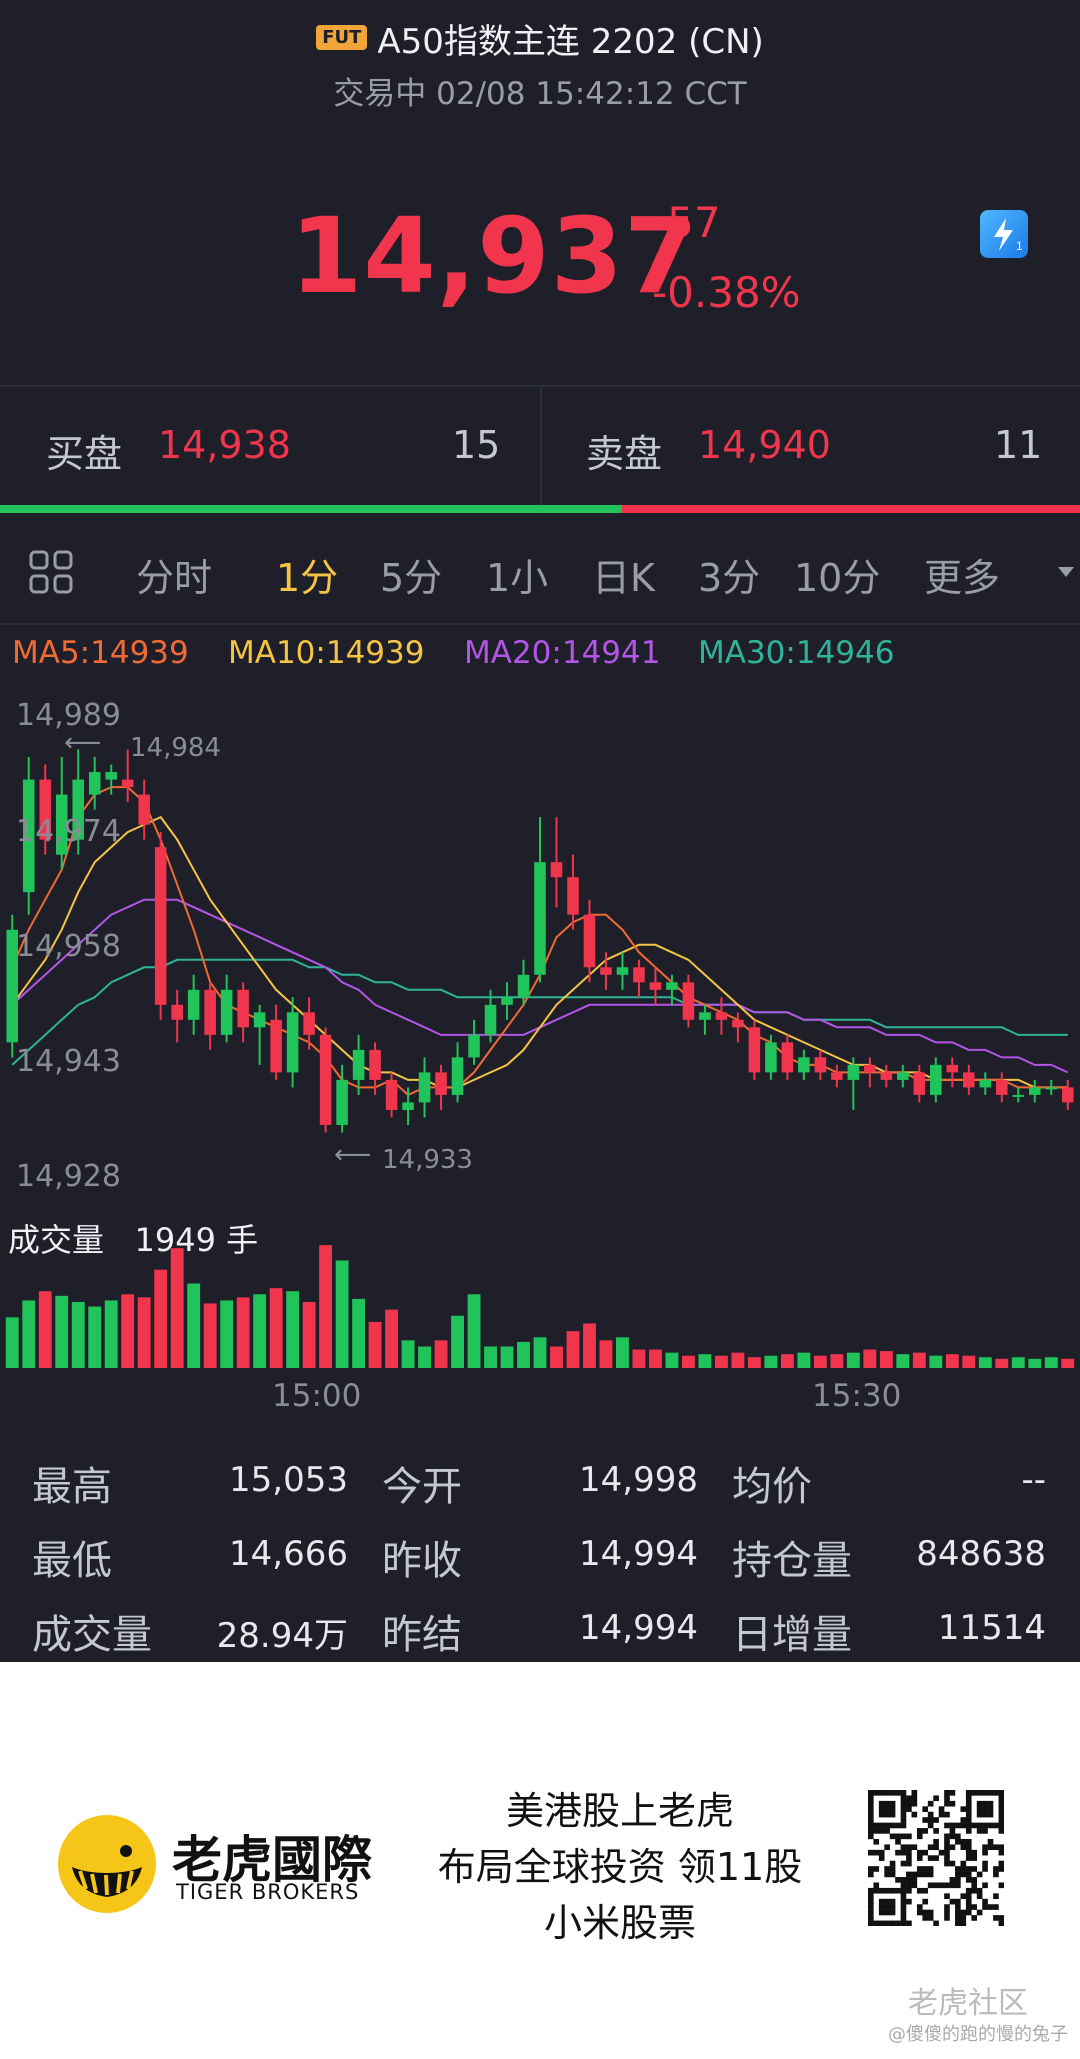 This screenshot has height=2059, width=1080. Describe the element at coordinates (196, 1240) in the screenshot. I see `volume-value: 1949 手` at that location.